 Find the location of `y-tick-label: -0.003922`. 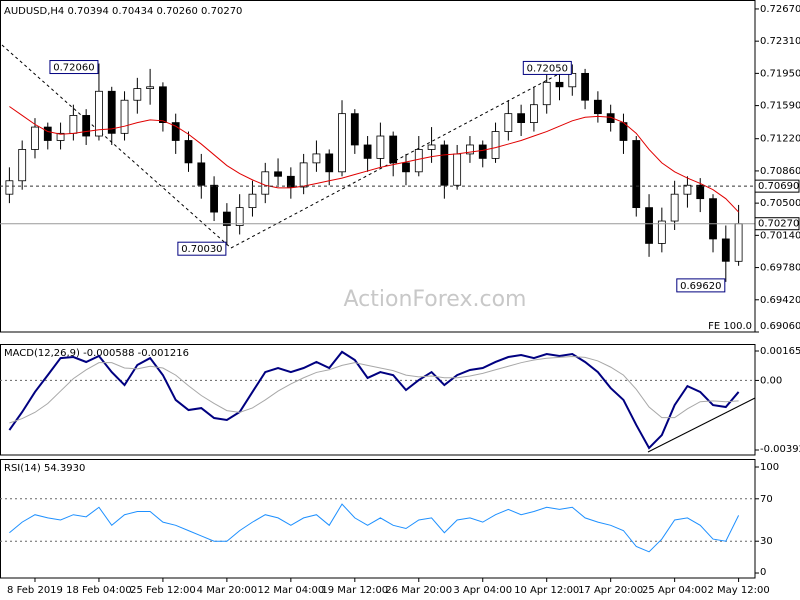

y-tick-label: -0.003922 is located at coordinates (780, 449).